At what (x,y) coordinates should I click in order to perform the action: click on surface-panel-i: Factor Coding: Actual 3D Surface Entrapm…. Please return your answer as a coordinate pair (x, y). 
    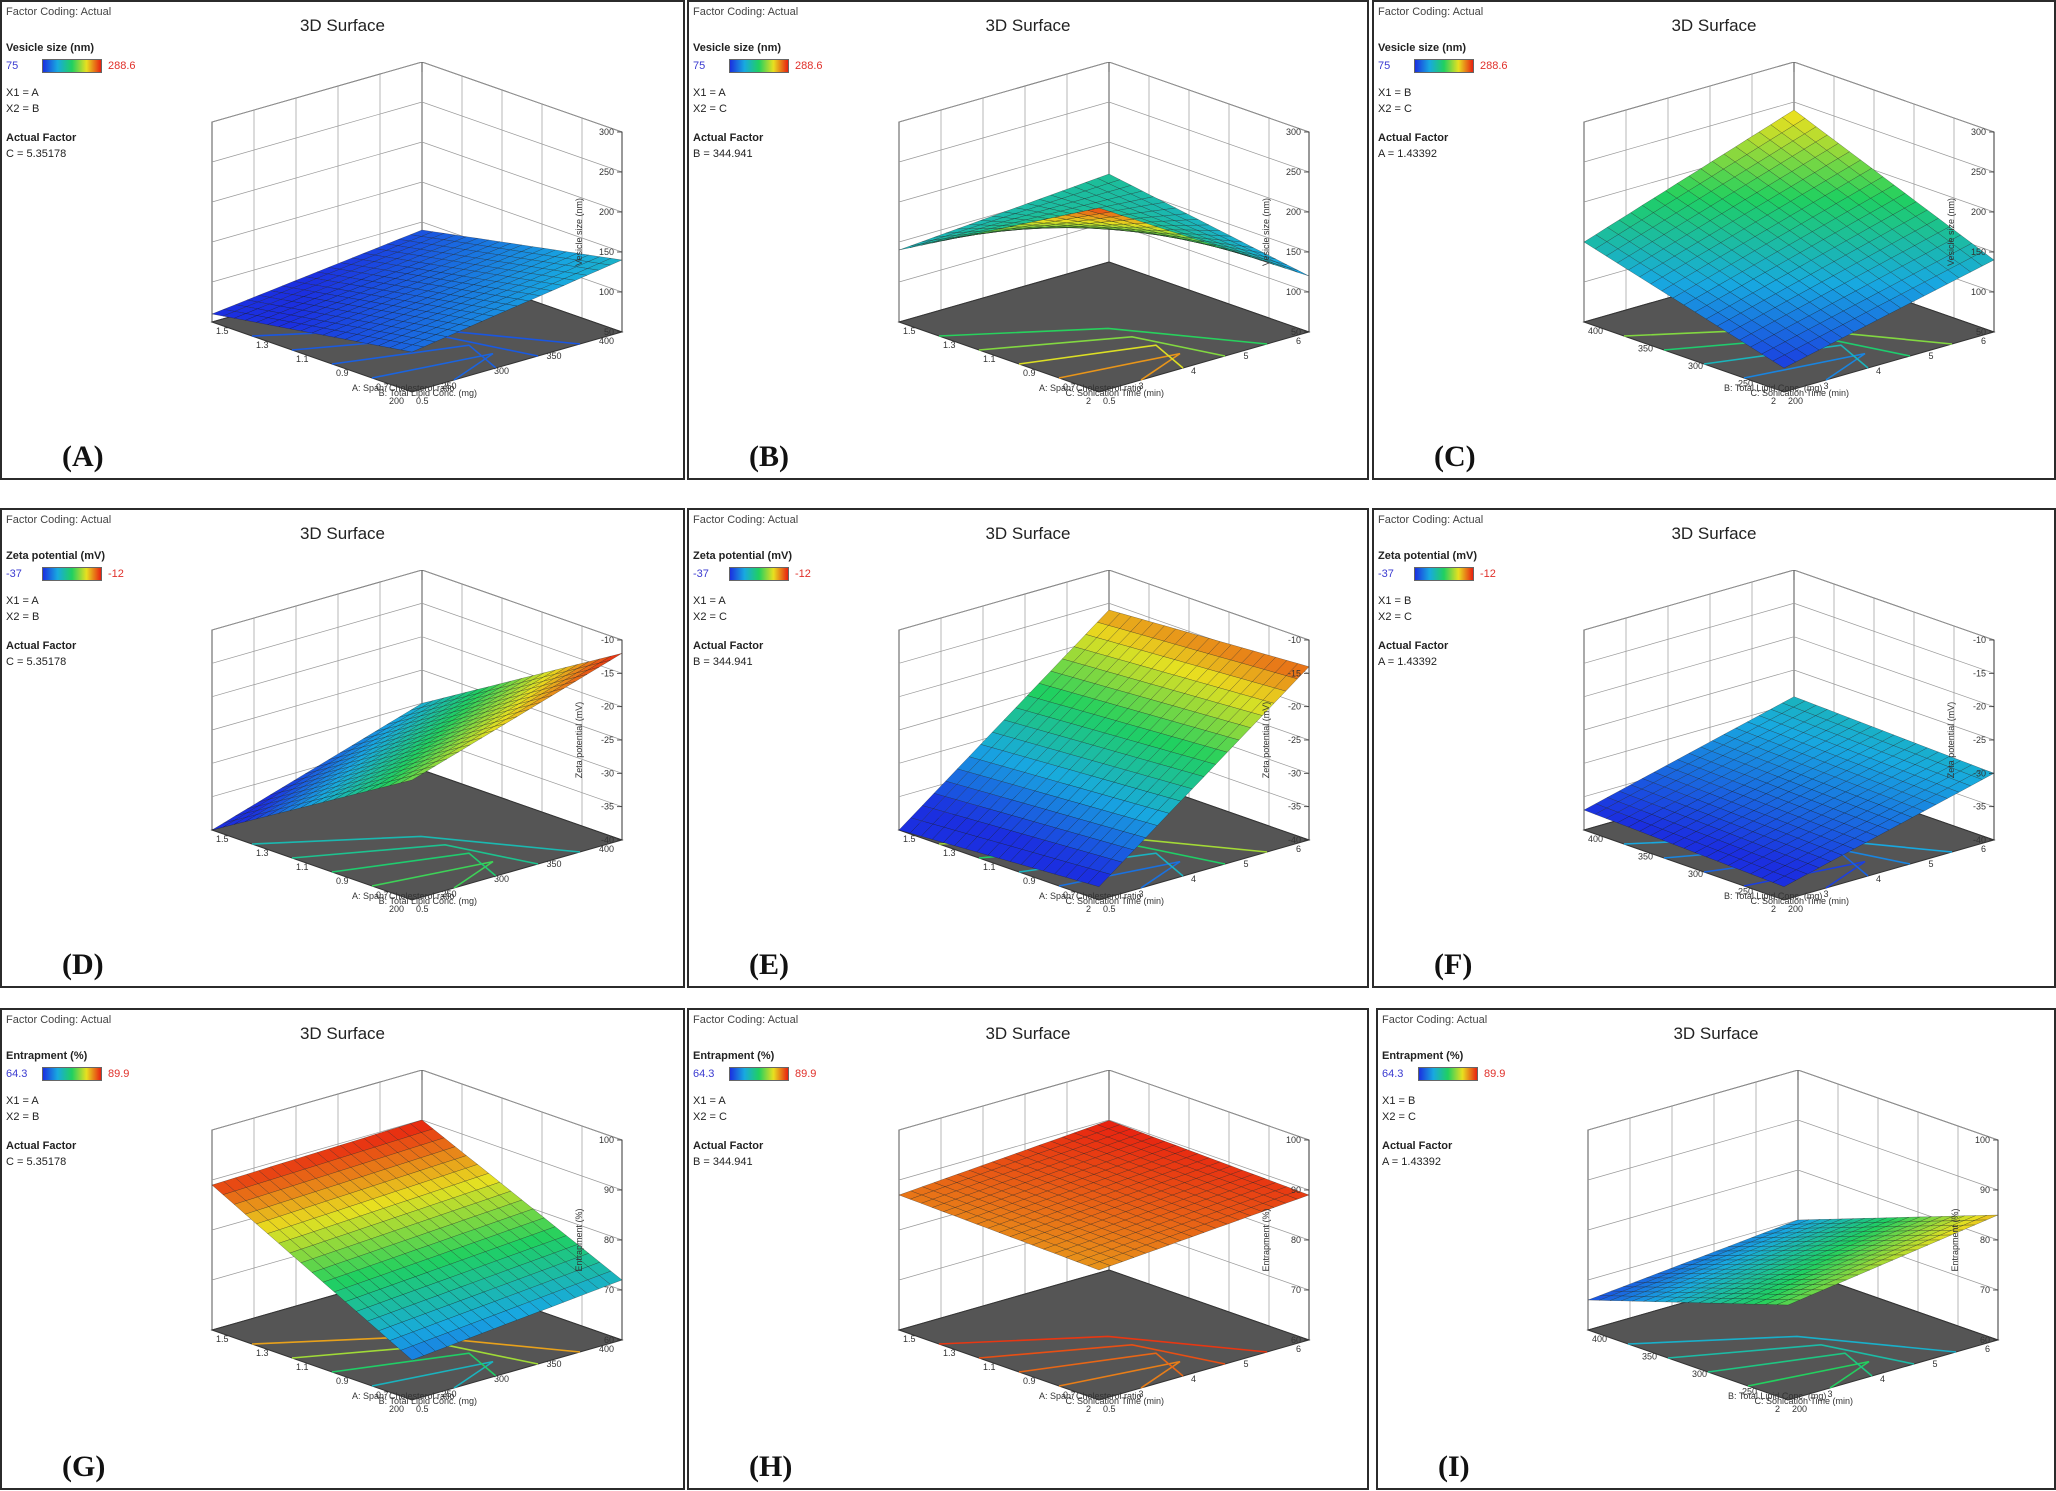
    Looking at the image, I should click on (1716, 1249).